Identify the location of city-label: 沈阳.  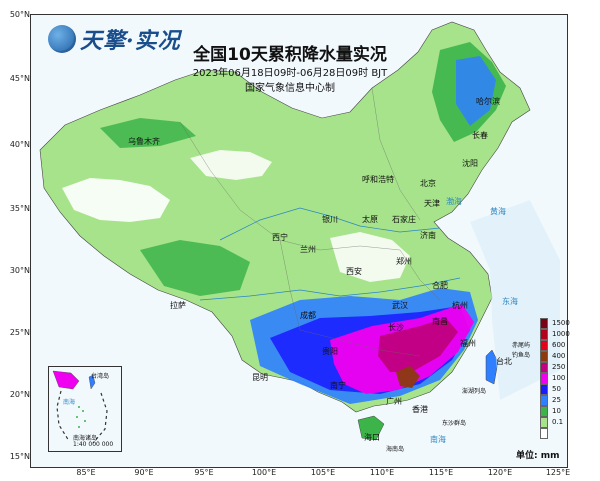
(470, 163).